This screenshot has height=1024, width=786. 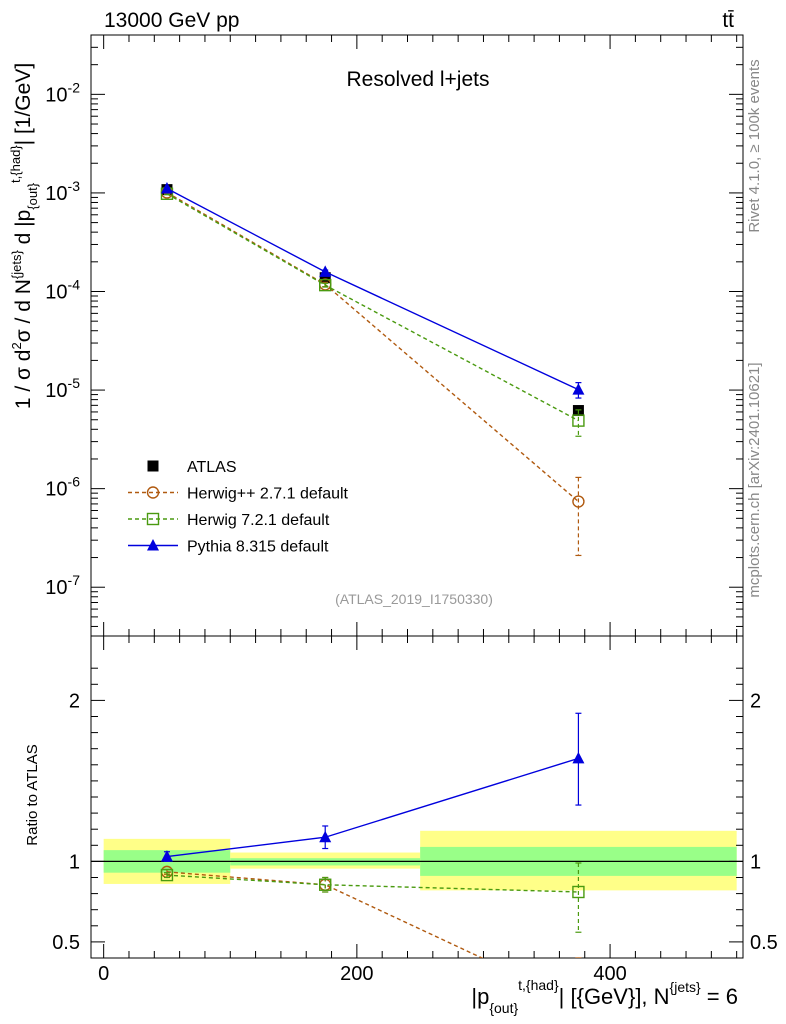 I want to click on legend-label: Pythia 8.315 default, so click(x=258, y=547).